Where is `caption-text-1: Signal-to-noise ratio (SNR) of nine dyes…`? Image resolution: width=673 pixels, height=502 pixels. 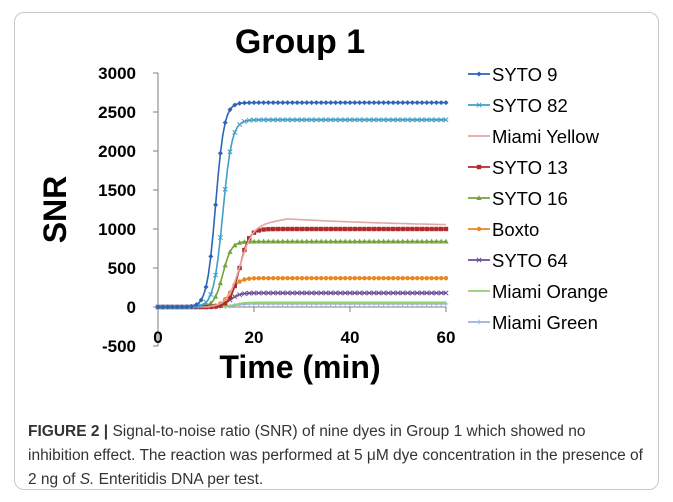
caption-text-1: Signal-to-noise ratio (SNR) of nine dyes… is located at coordinates (307, 443).